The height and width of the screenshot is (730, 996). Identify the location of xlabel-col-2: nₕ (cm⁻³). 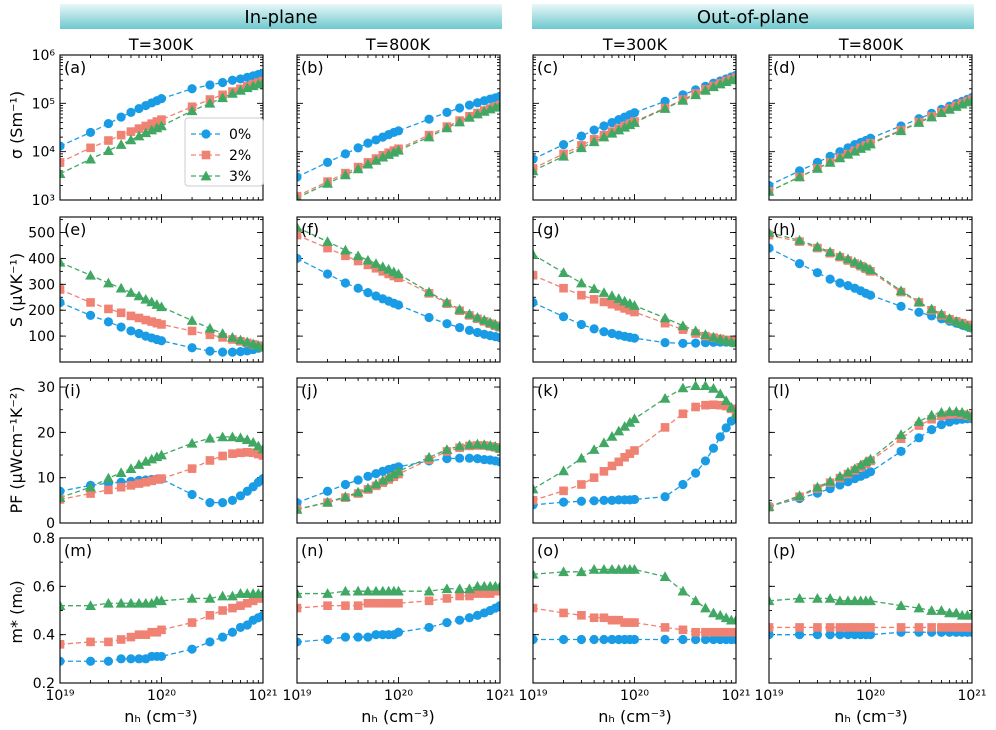
(397, 716).